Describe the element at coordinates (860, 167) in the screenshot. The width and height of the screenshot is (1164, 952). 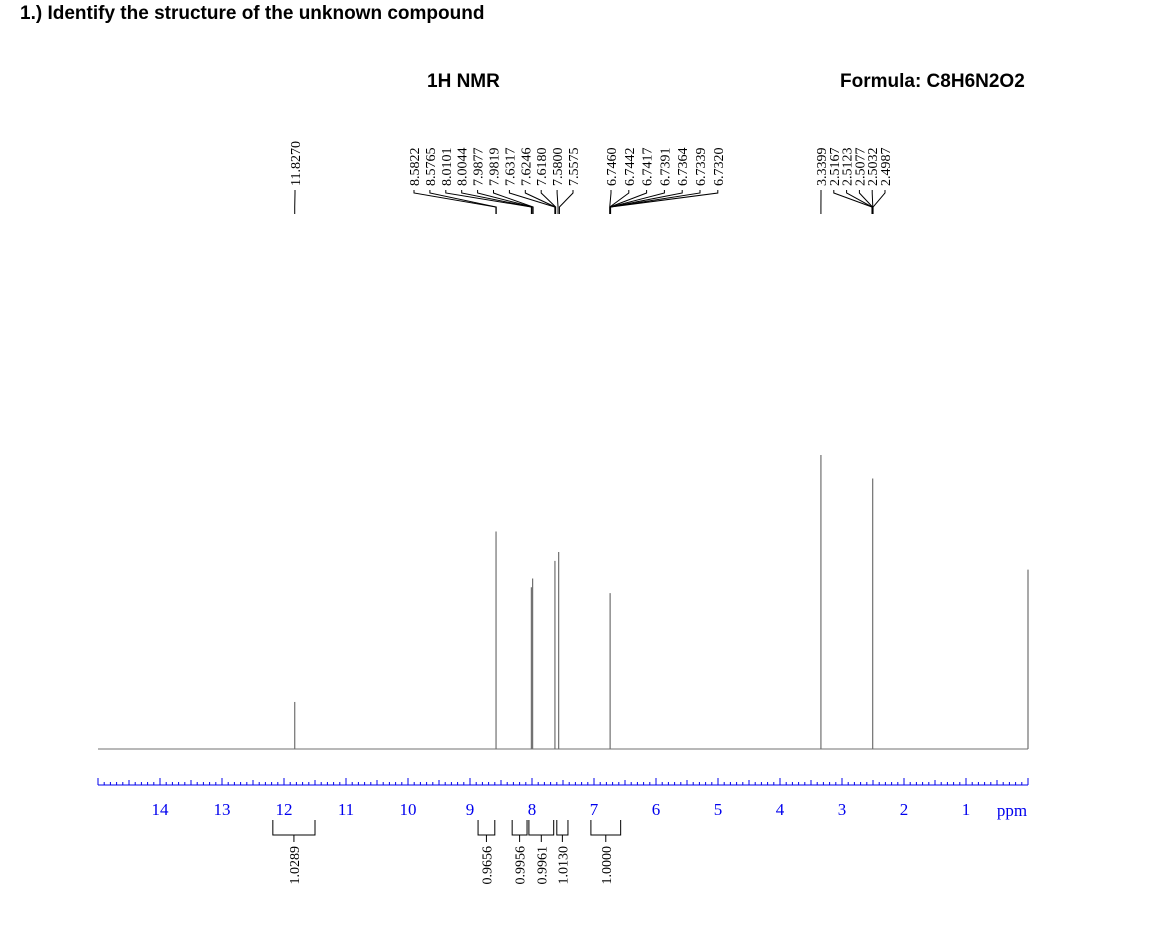
I see `peak-label: 2.5077` at that location.